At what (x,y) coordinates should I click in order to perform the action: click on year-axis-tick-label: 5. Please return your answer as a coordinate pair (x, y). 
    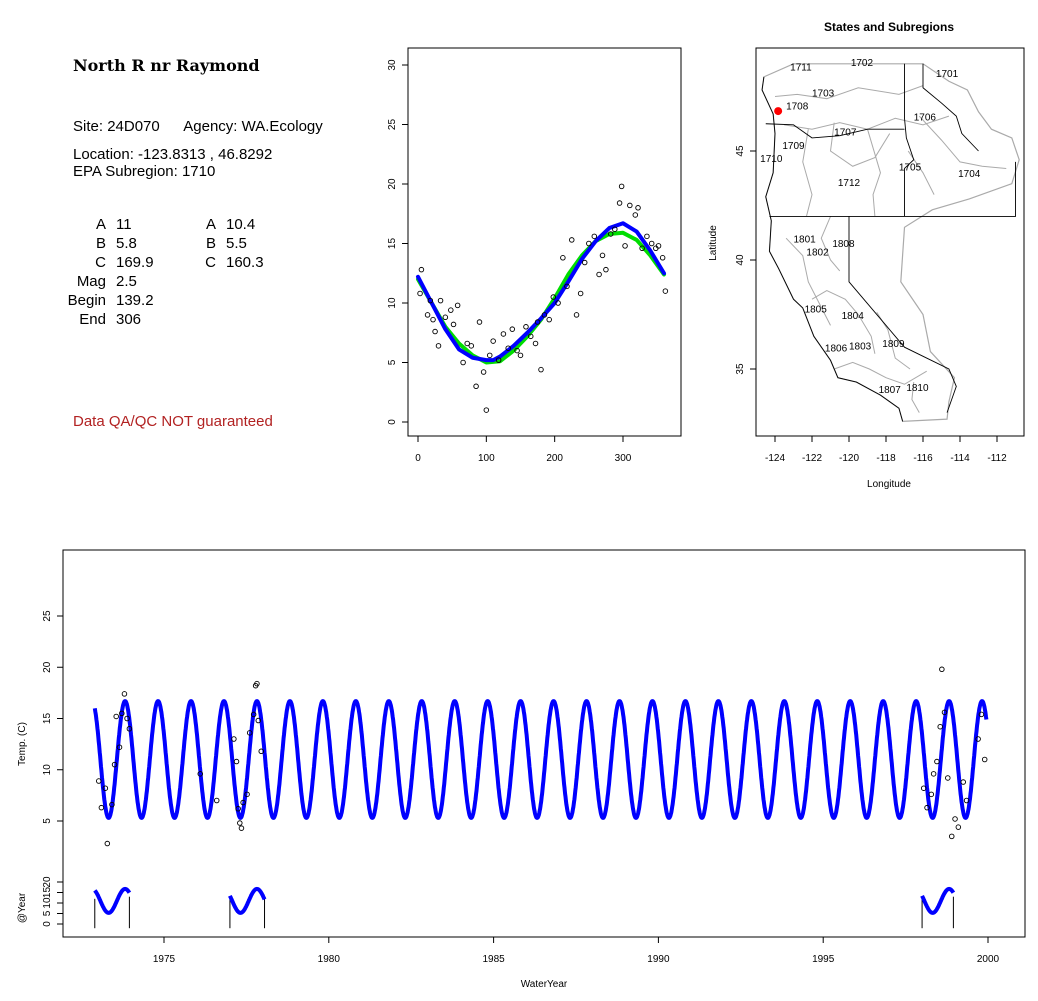
    Looking at the image, I should click on (47, 913).